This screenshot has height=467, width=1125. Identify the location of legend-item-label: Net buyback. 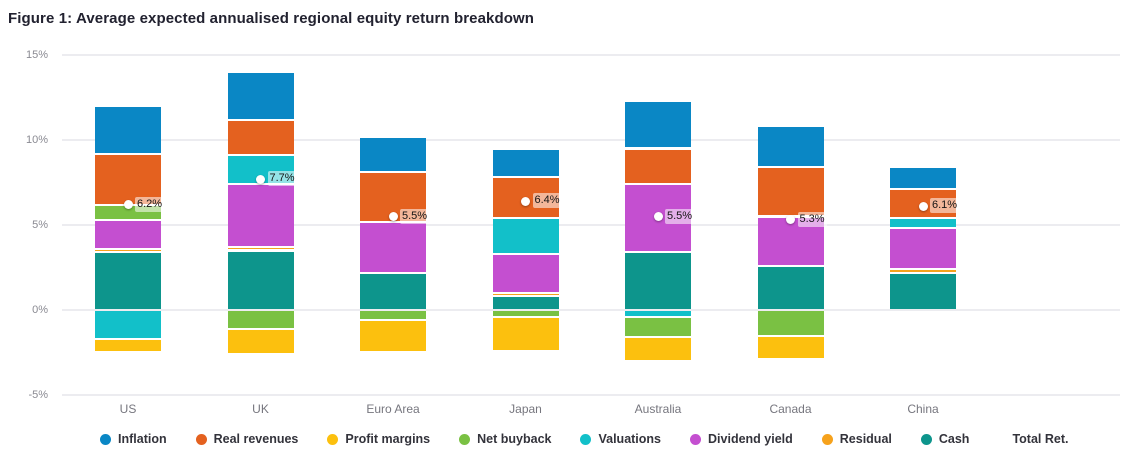
(514, 439).